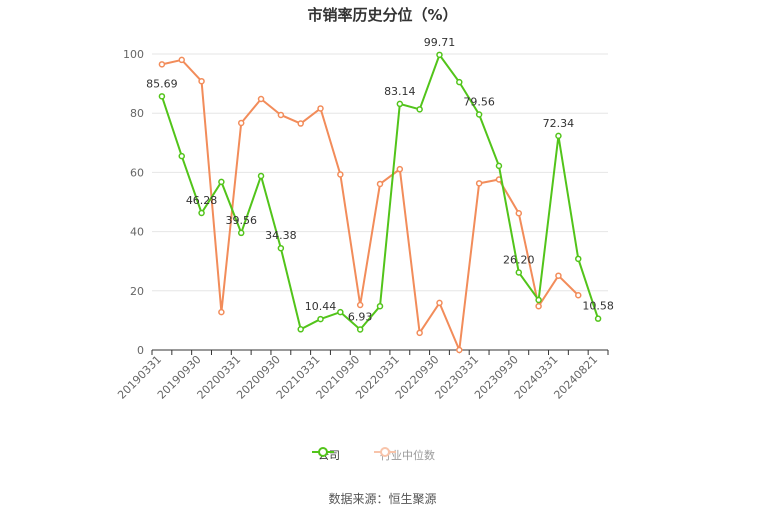 The image size is (765, 517). What do you see at coordinates (479, 102) in the screenshot?
I see `data-label: 79.56` at bounding box center [479, 102].